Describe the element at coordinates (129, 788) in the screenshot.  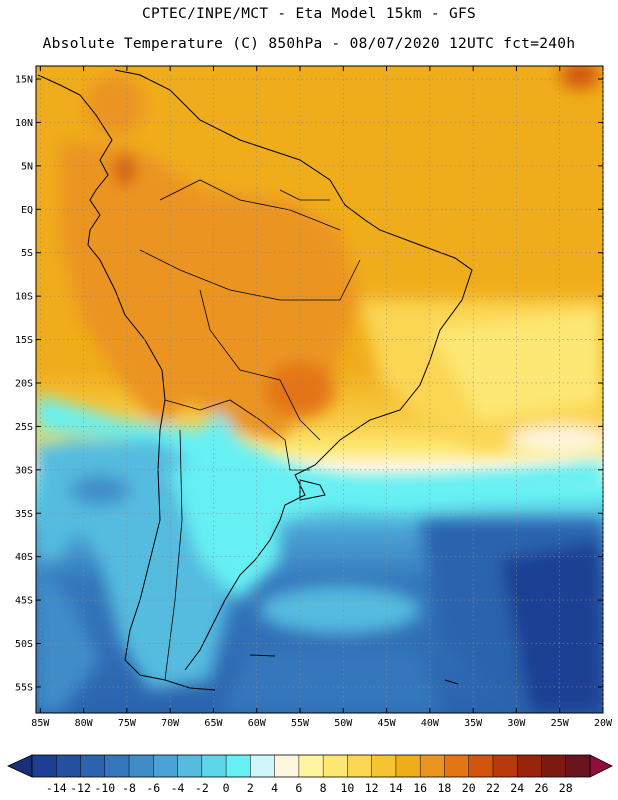
I see `colorbar-label: -8` at that location.